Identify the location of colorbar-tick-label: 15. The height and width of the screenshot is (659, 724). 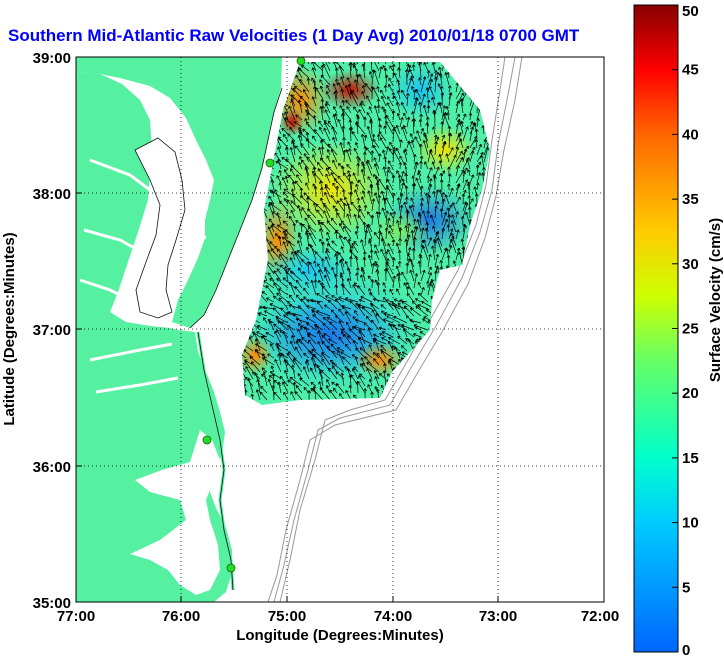
(690, 458).